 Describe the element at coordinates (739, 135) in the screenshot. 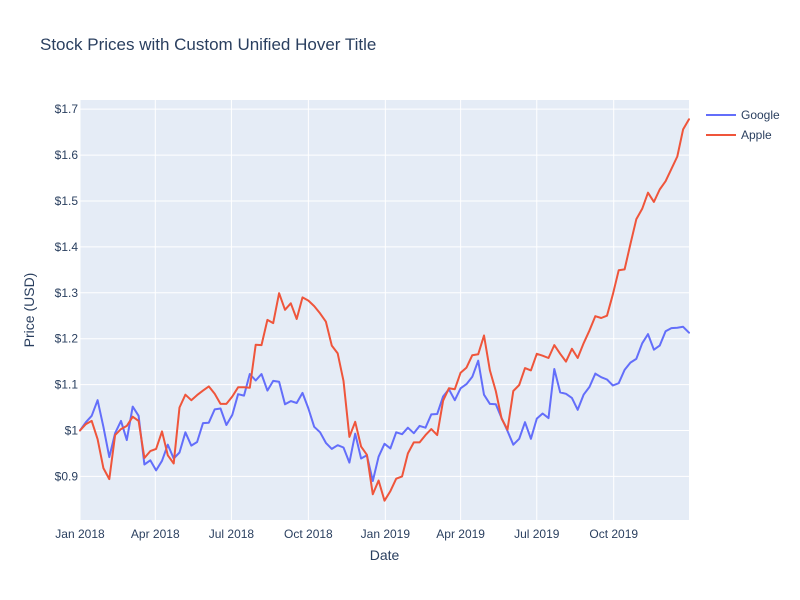

I see `legend-item-apple: Apple` at that location.